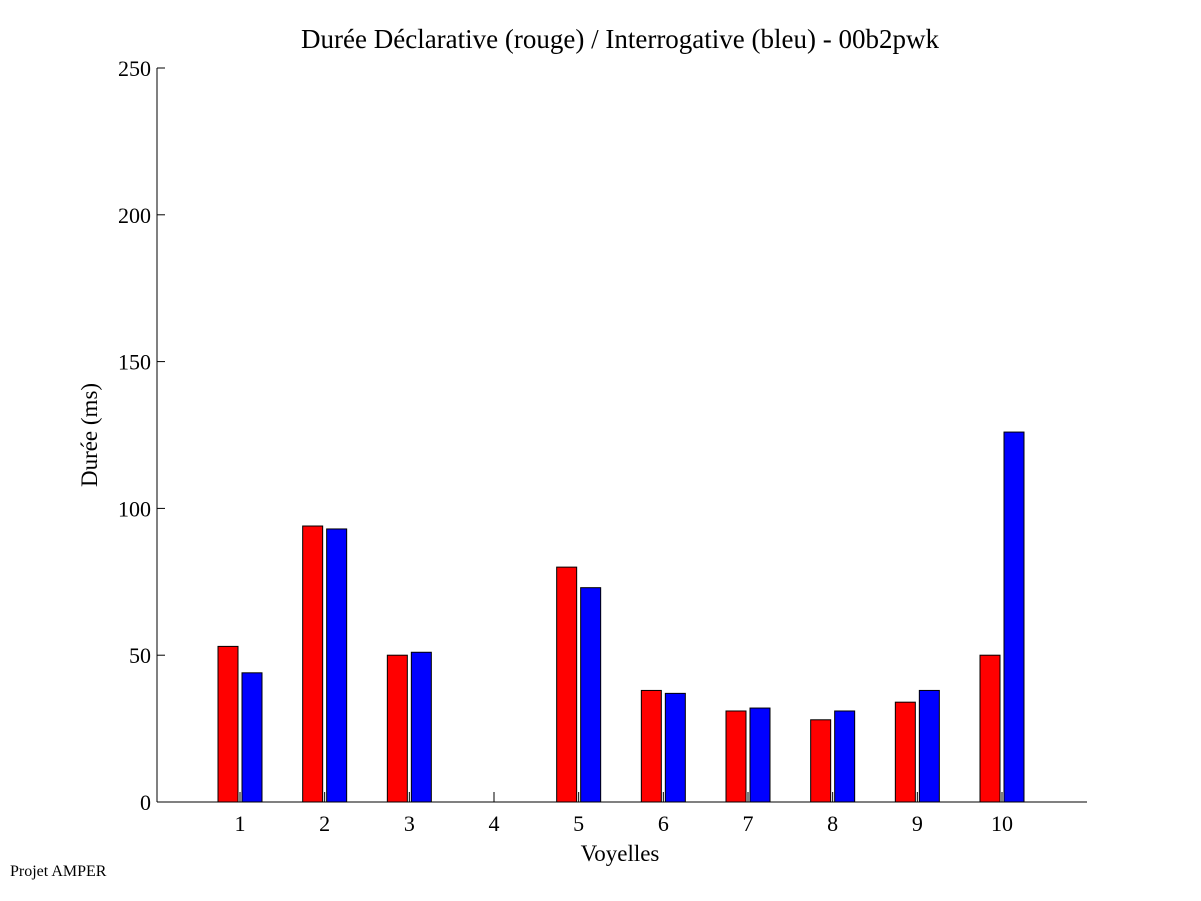  Describe the element at coordinates (134, 362) in the screenshot. I see `y-tick-label: 150` at that location.